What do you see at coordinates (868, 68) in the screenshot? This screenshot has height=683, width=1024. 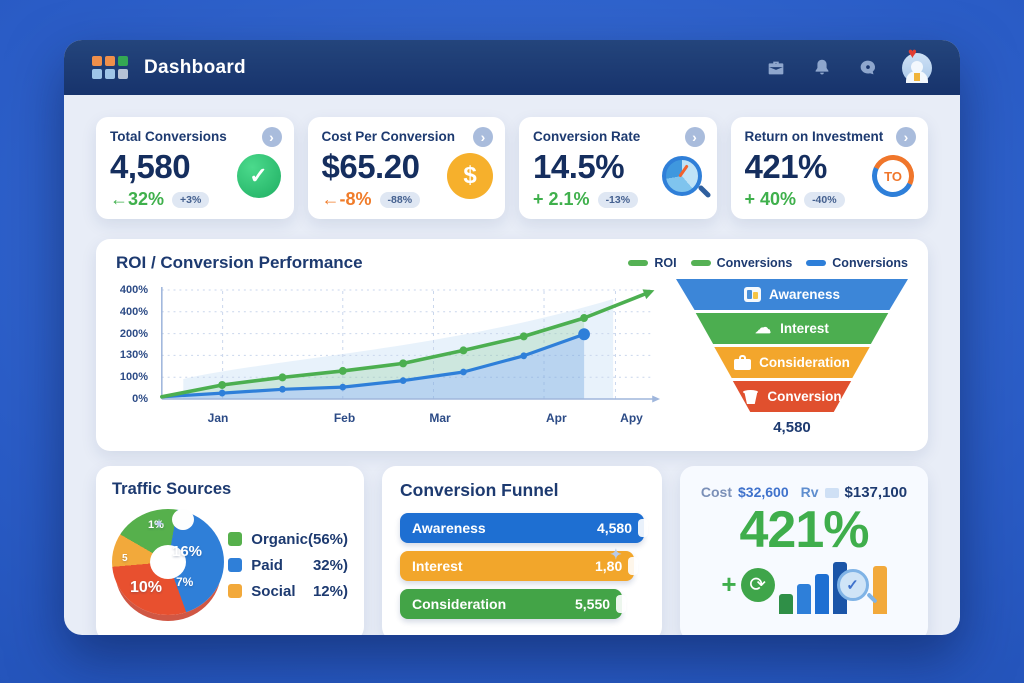 I see `chat-icon` at bounding box center [868, 68].